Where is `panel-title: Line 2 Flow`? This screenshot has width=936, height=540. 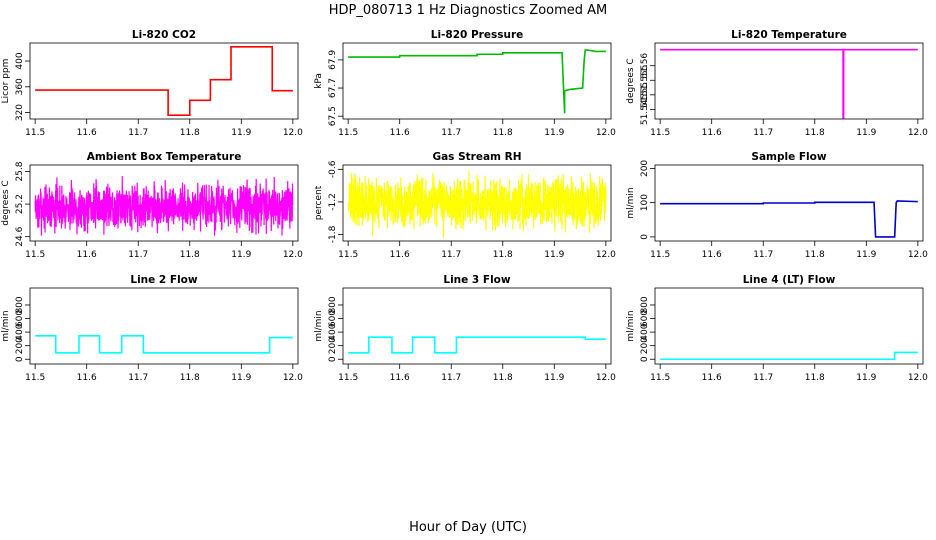
panel-title: Line 2 Flow is located at coordinates (163, 280).